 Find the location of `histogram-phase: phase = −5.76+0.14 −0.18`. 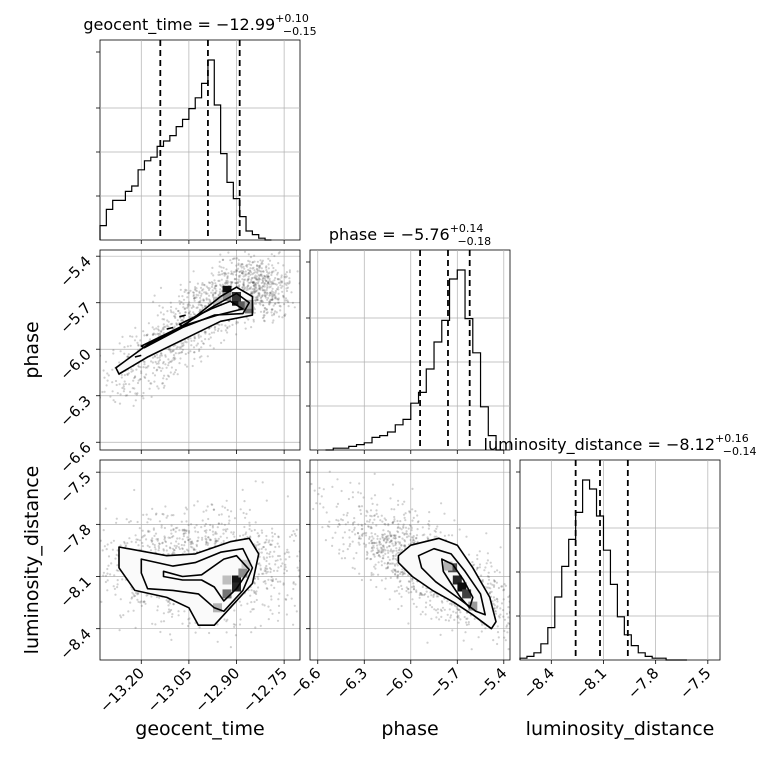

histogram-phase: phase = −5.76+0.14 −0.18 is located at coordinates (408, 338).